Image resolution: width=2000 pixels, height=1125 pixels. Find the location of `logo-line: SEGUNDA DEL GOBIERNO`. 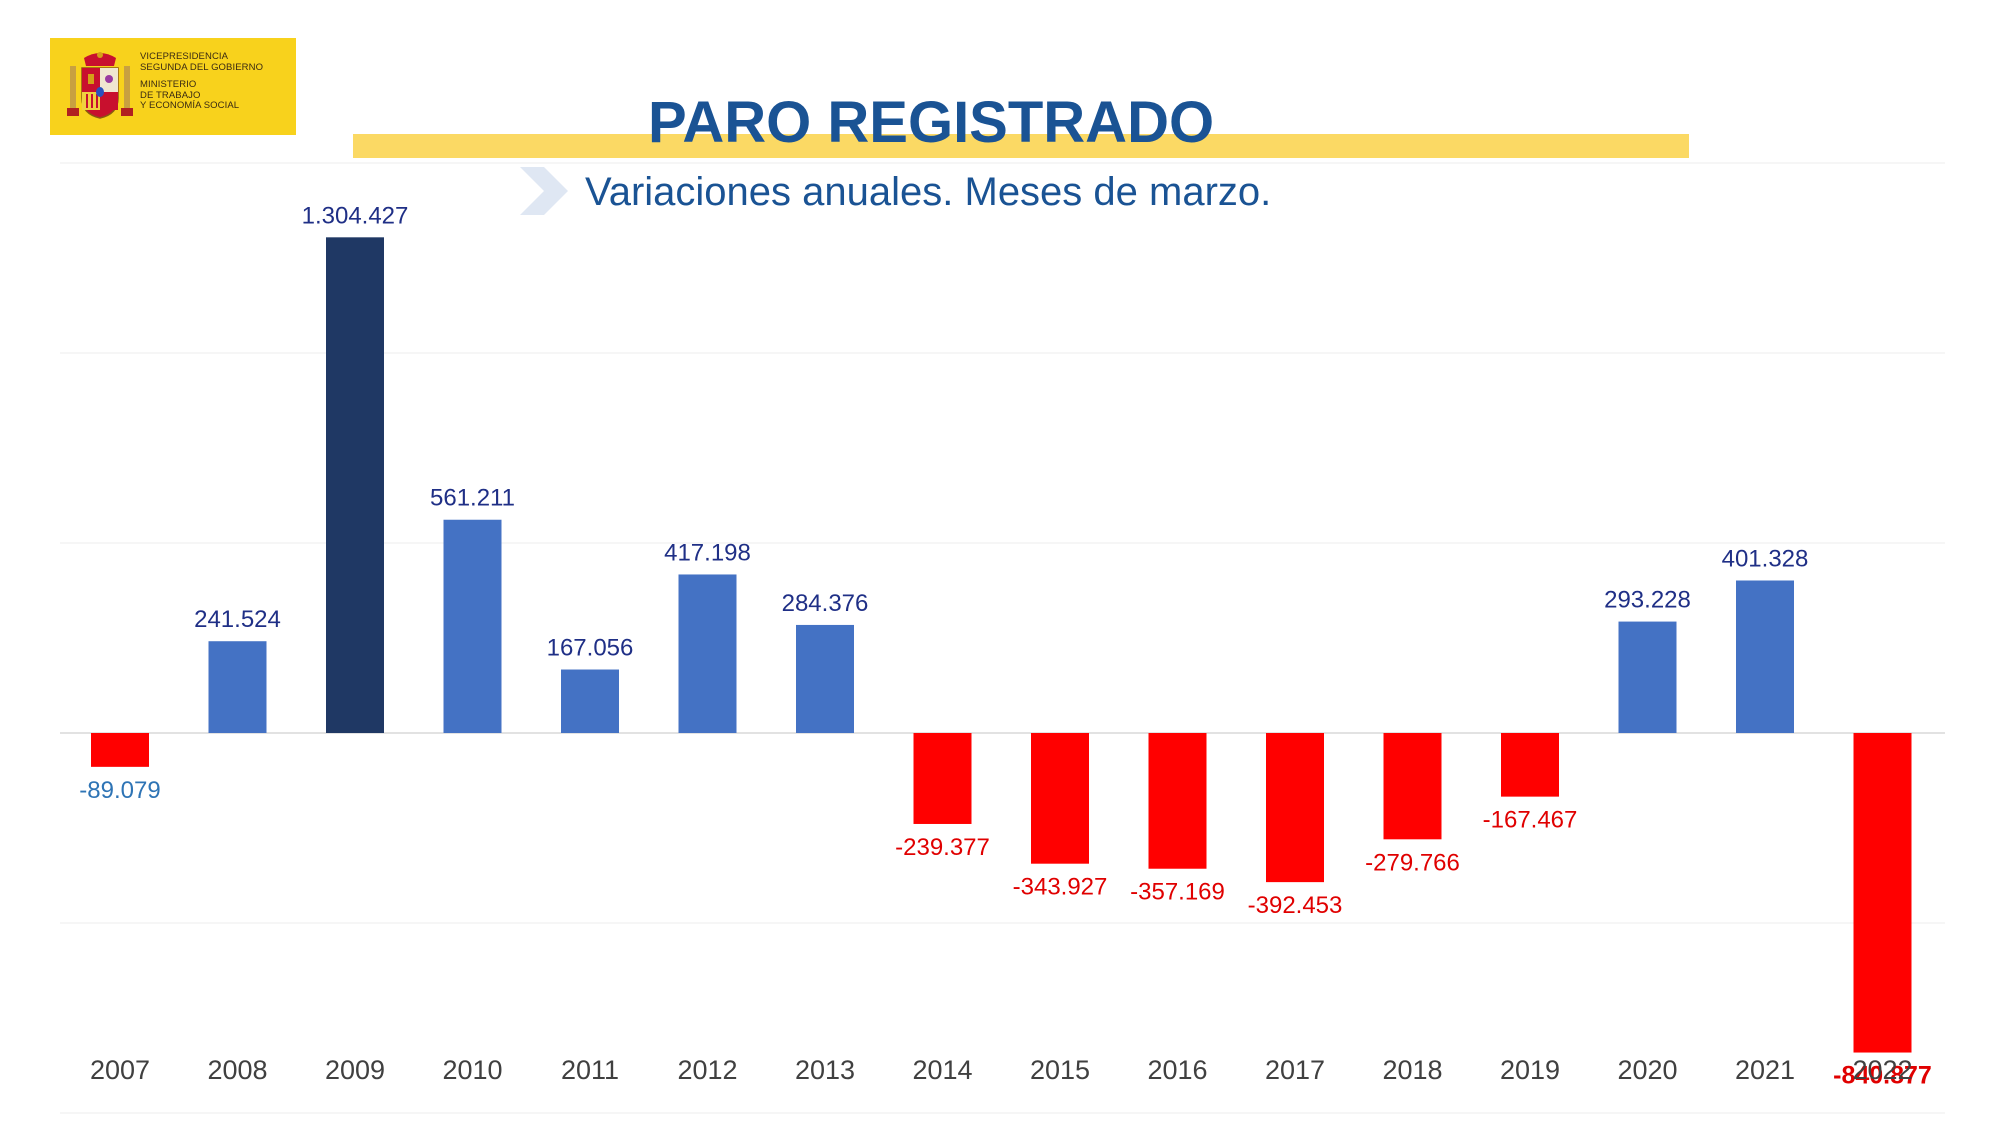

logo-line: SEGUNDA DEL GOBIERNO is located at coordinates (202, 67).